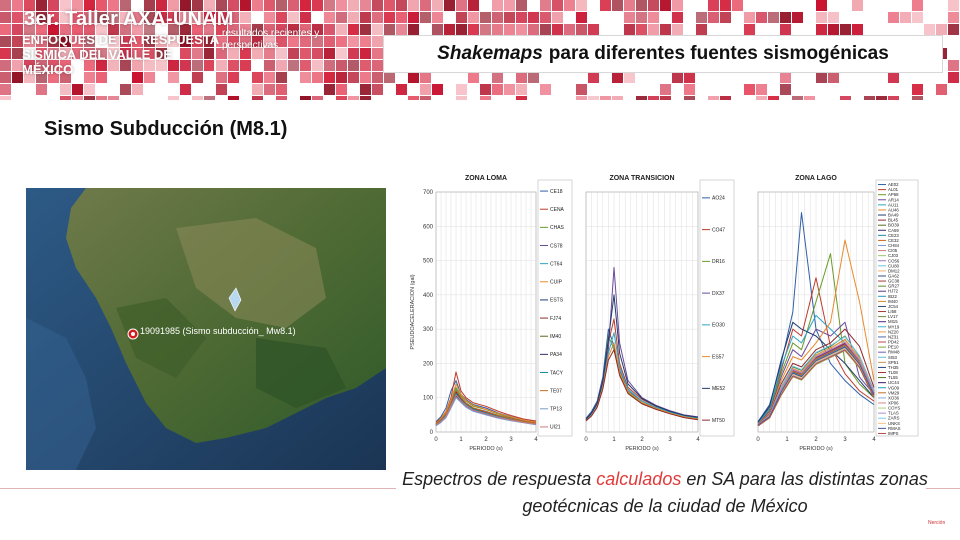  I want to click on legend-entry: TL55, so click(893, 377).